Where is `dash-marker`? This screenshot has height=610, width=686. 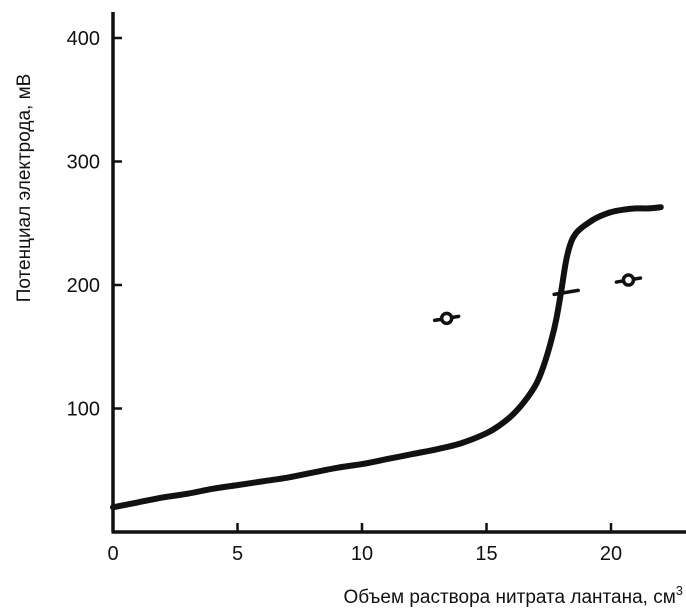
dash-marker is located at coordinates (566, 292).